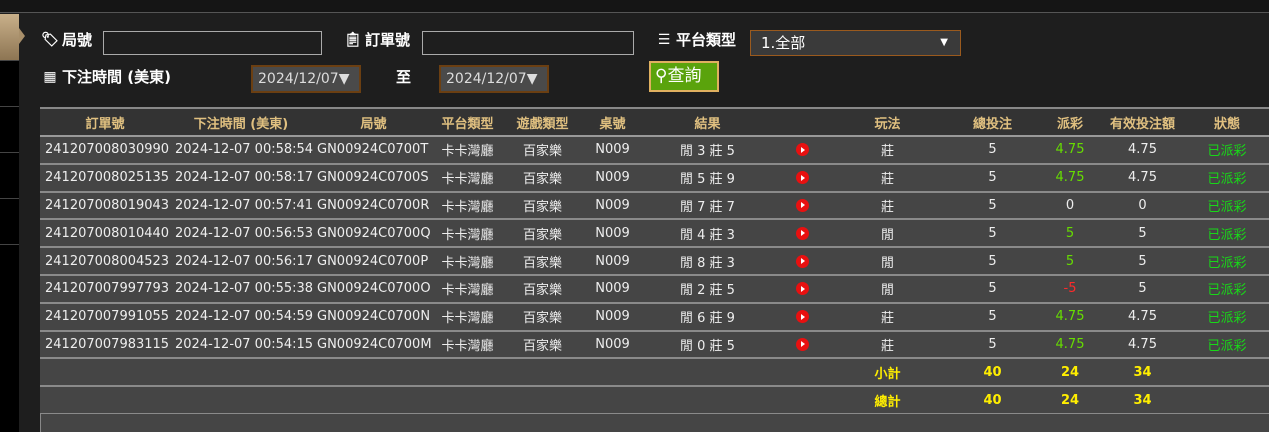 Image resolution: width=1269 pixels, height=432 pixels. I want to click on bet-time: 2024-12-07 00:54:59, so click(241, 317).